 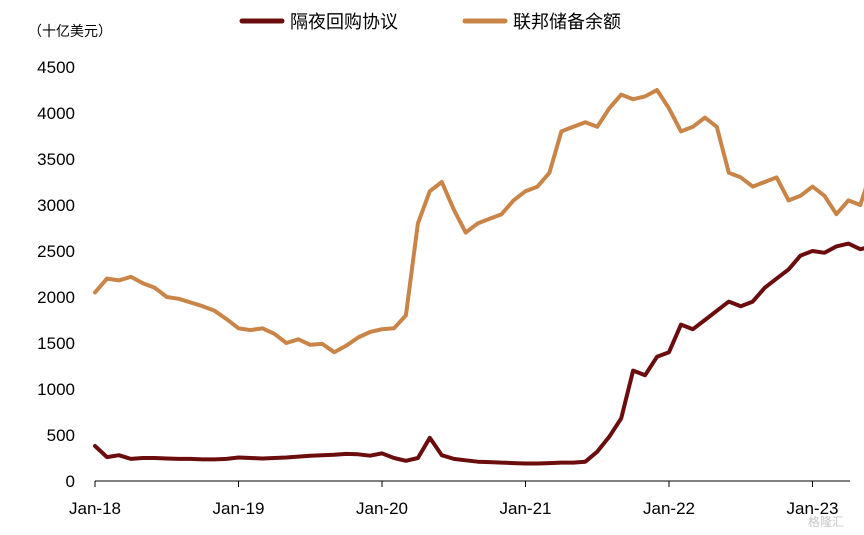 I want to click on y-tick-label: 3000, so click(x=56, y=205).